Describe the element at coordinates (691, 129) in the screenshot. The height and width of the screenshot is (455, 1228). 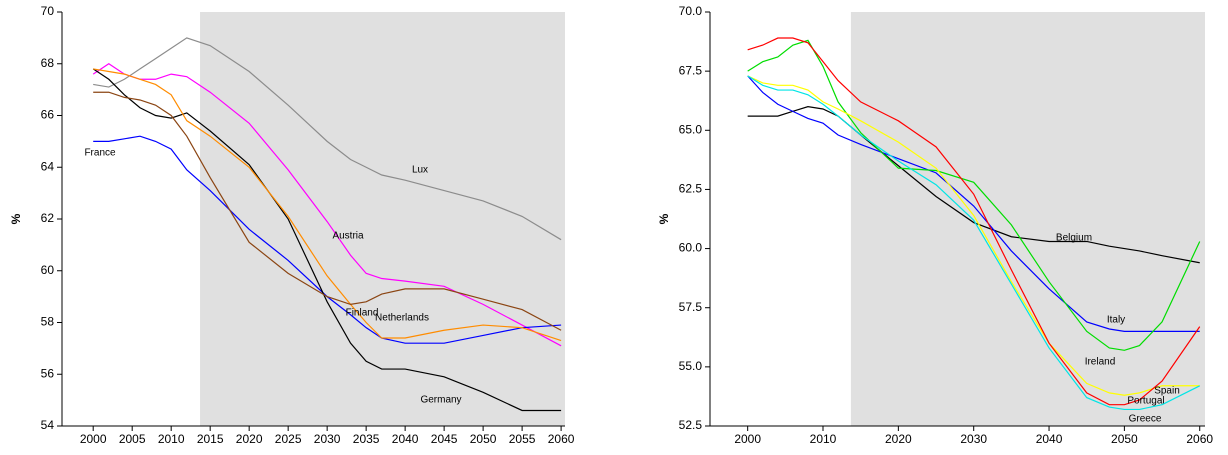
I see `y-tick-label: 65.0` at that location.